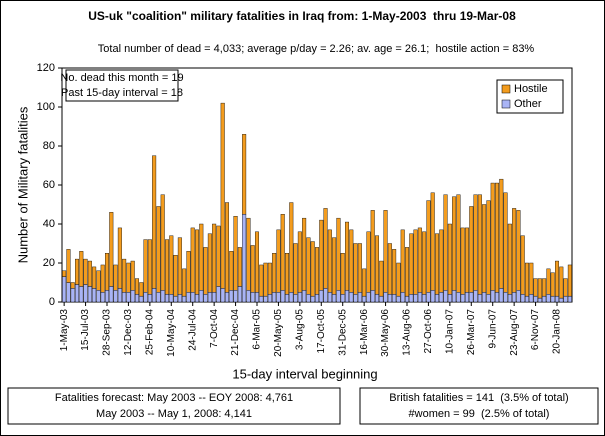  Describe the element at coordinates (304, 373) in the screenshot. I see `x-axis-label: 15-day interval beginning` at that location.